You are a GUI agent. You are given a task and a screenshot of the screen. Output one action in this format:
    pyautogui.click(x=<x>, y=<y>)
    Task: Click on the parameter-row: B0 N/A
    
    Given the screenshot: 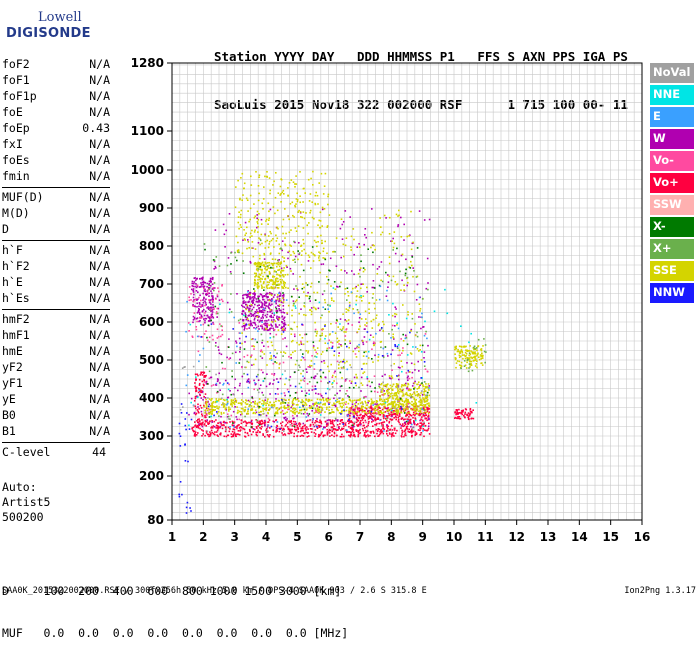 What is the action you would take?
    pyautogui.click(x=56, y=415)
    